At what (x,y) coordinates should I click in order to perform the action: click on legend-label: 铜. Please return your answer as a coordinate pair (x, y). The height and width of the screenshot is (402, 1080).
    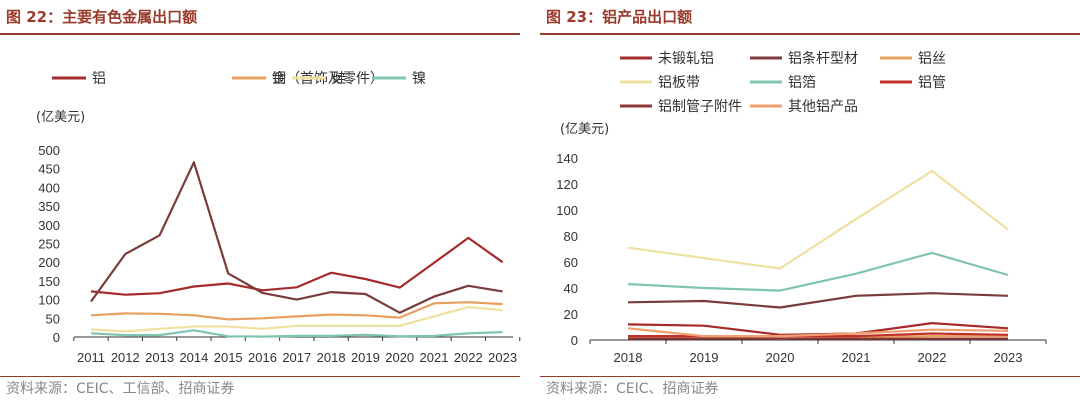
    Looking at the image, I should click on (279, 79).